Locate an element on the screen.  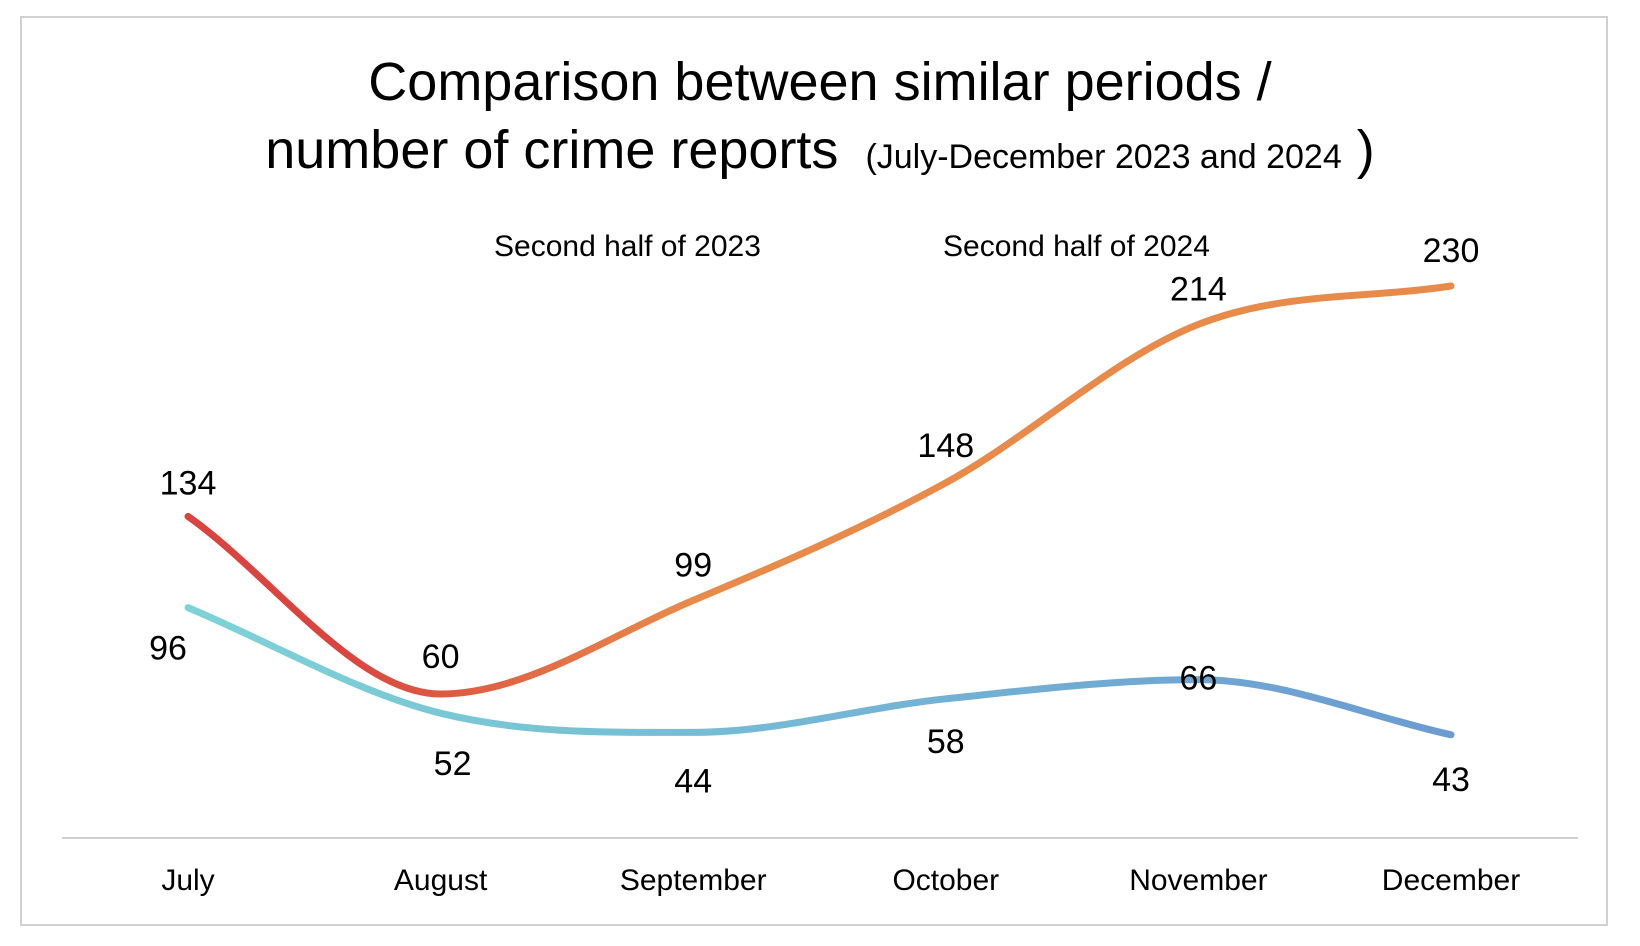
x-tick-label: September is located at coordinates (693, 880).